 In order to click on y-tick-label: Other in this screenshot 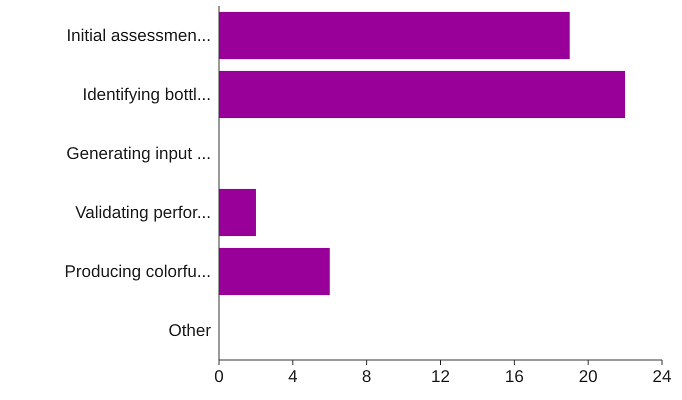, I will do `click(190, 330)`.